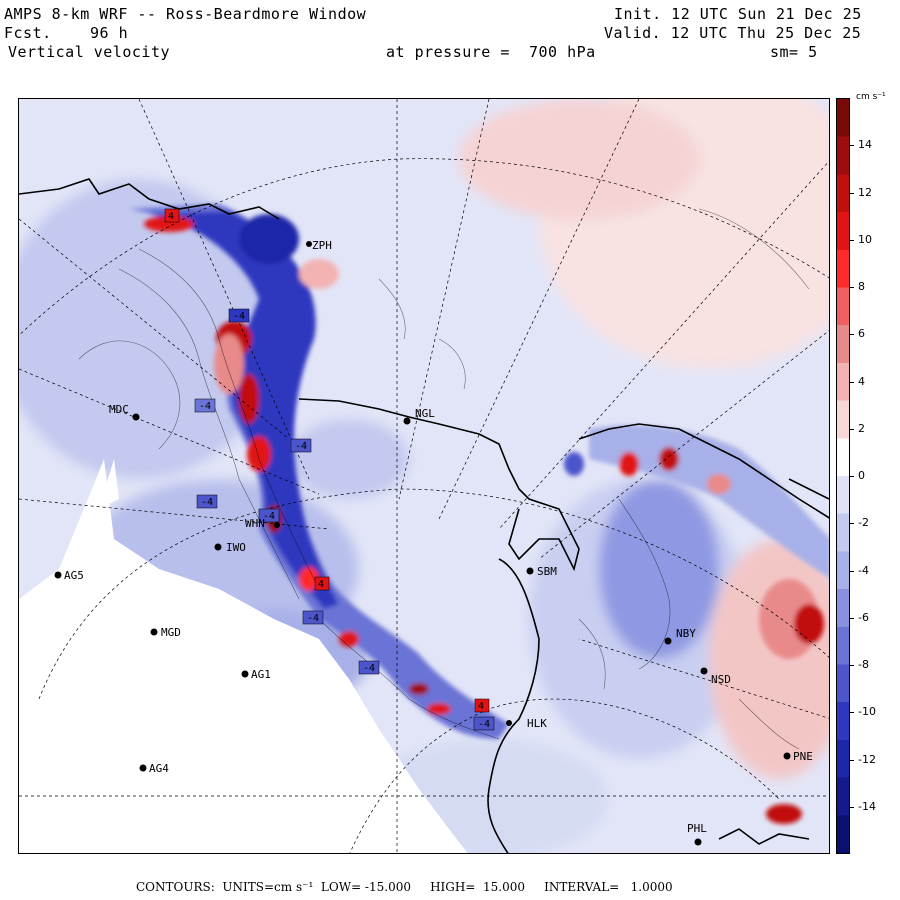 The image size is (900, 900). I want to click on init-time: Init. 12 UTC Sun 21 Dec 25, so click(738, 14).